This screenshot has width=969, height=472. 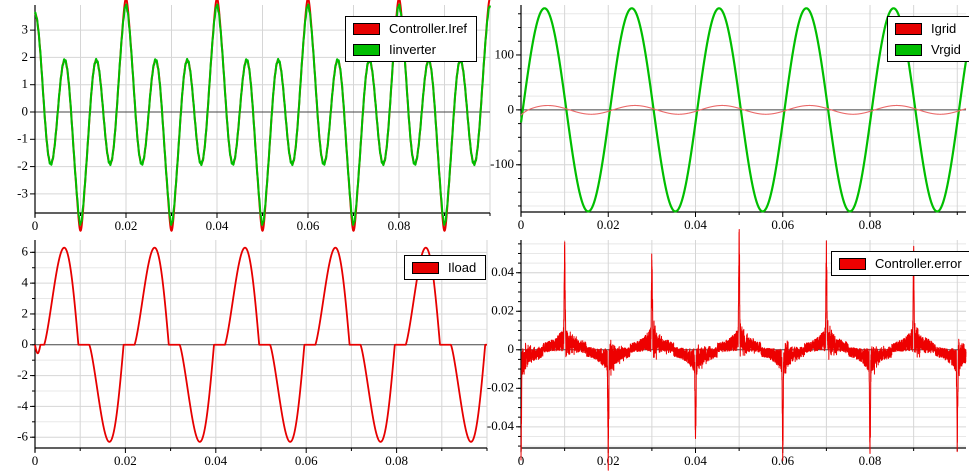 I want to click on legend-label: Vrgid, so click(x=946, y=49).